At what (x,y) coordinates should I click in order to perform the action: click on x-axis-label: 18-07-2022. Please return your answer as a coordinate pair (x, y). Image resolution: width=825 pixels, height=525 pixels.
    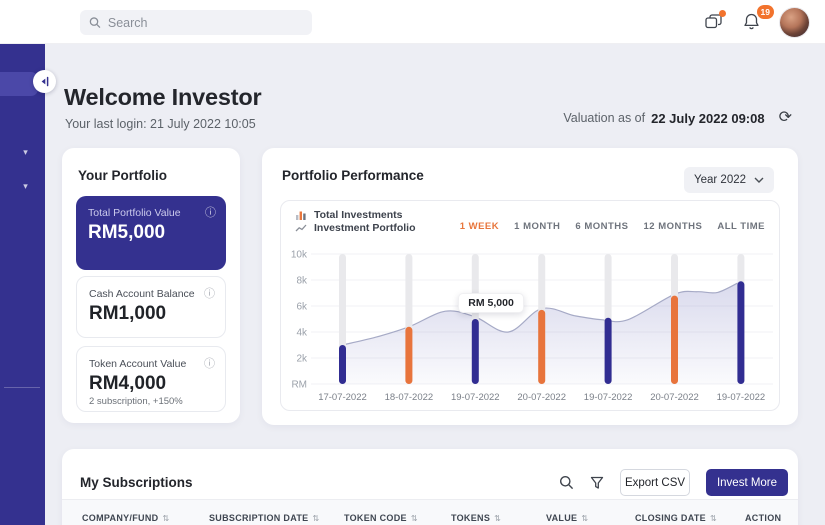
    Looking at the image, I should click on (409, 397).